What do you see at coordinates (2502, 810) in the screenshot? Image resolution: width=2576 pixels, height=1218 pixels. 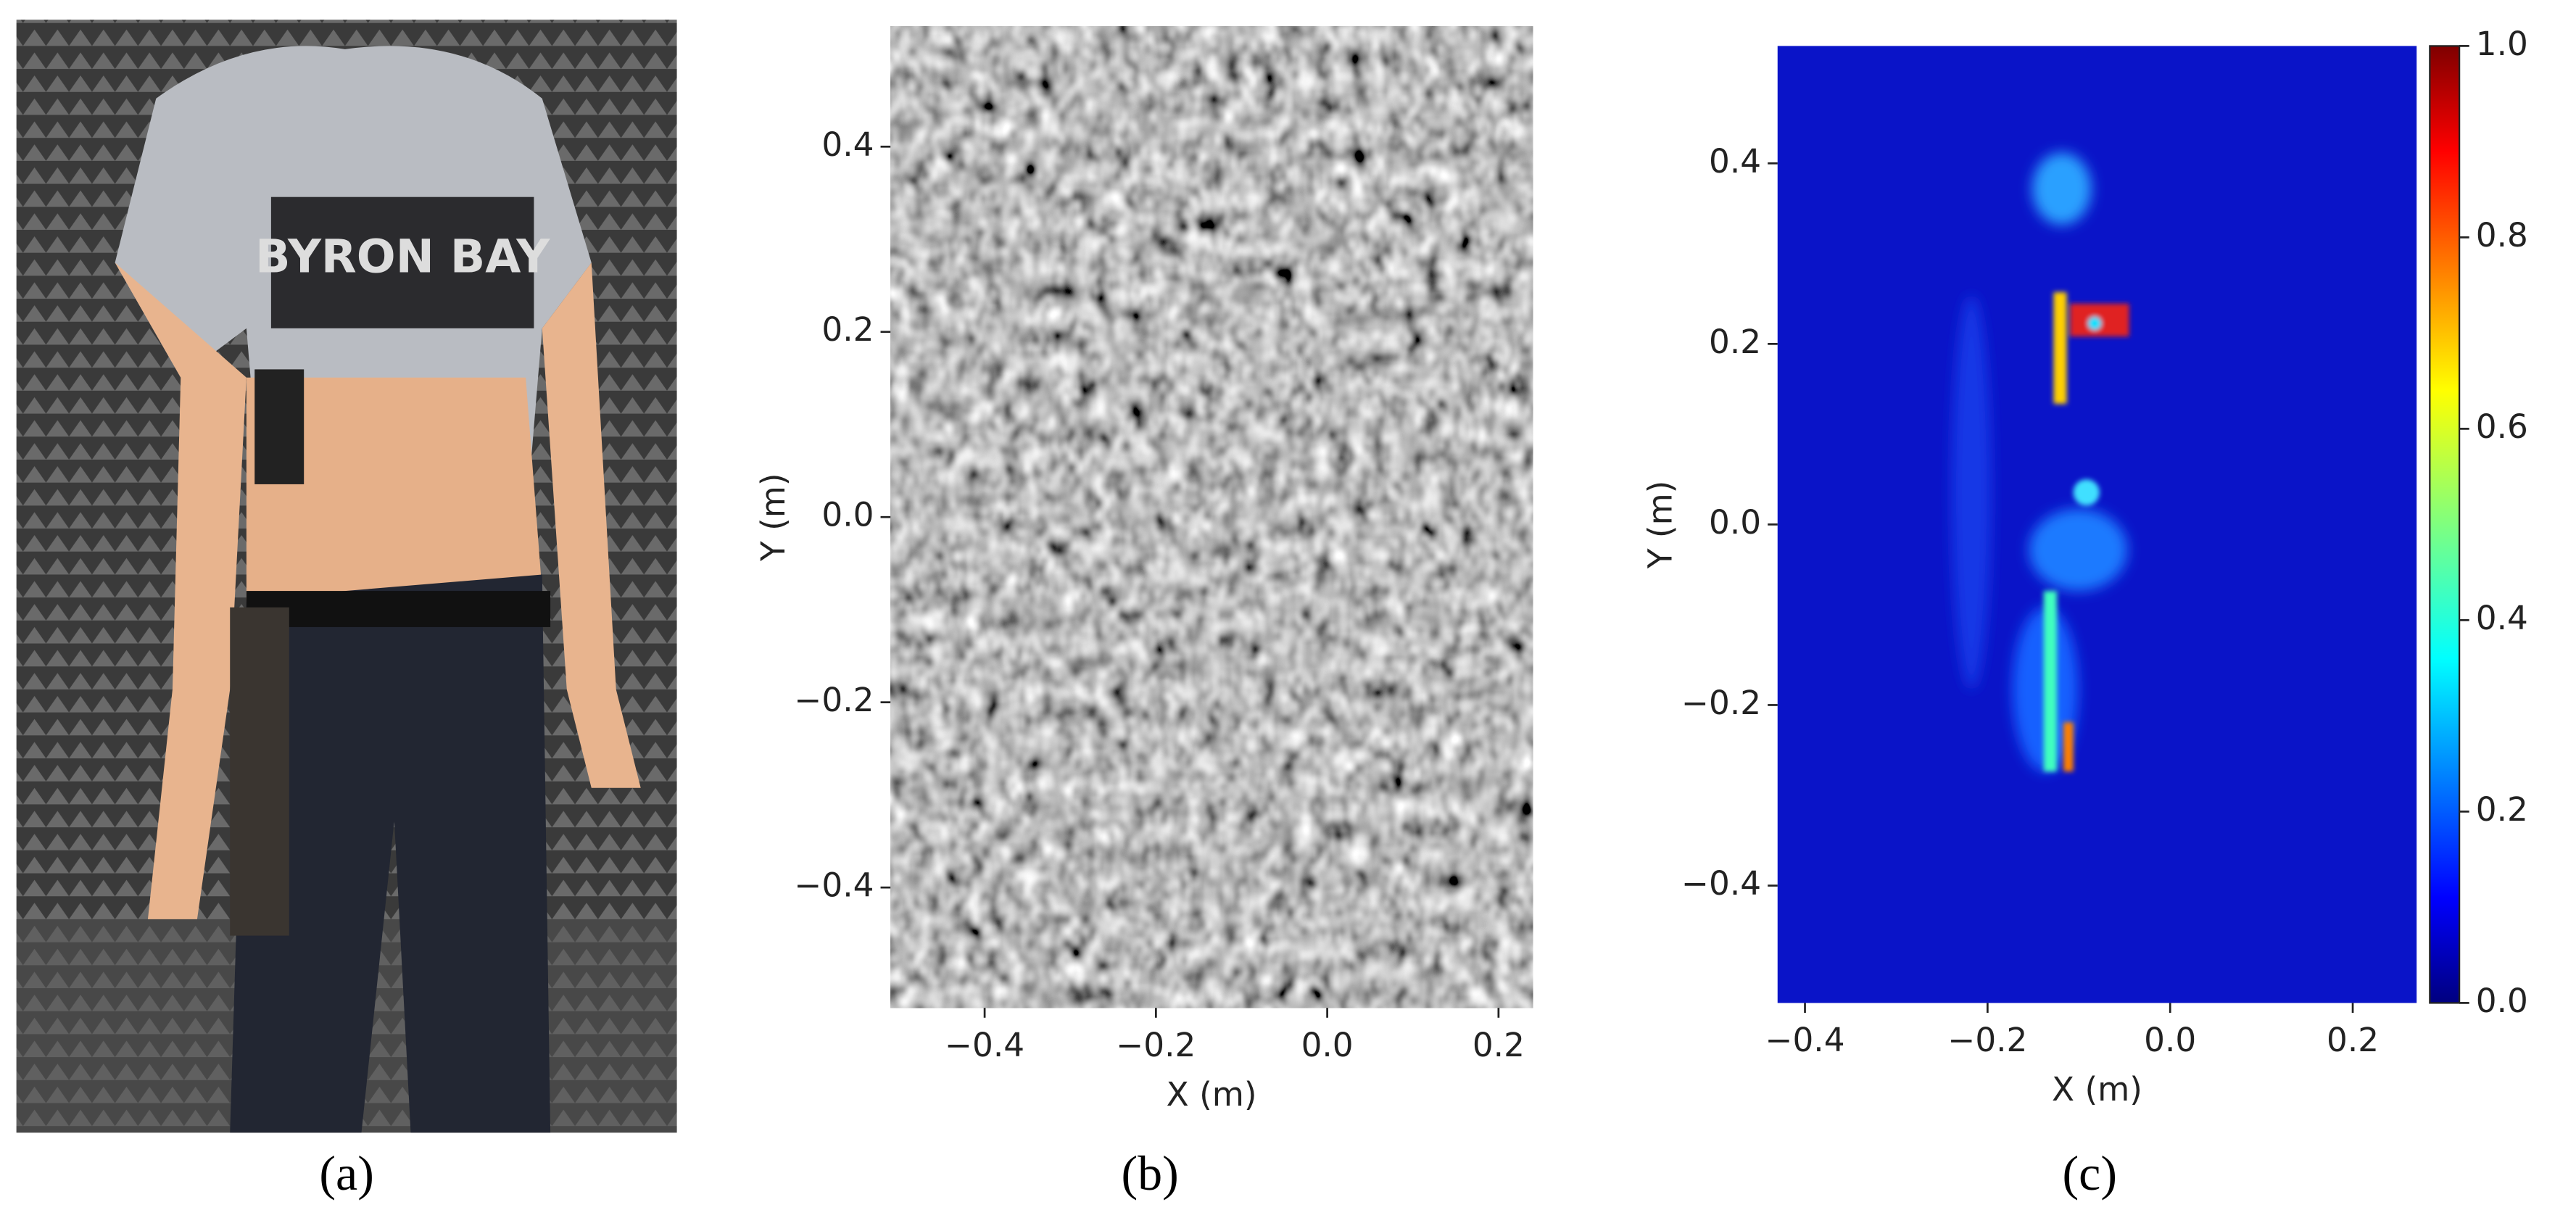 I see `colorbar-tick-label: 0.2` at bounding box center [2502, 810].